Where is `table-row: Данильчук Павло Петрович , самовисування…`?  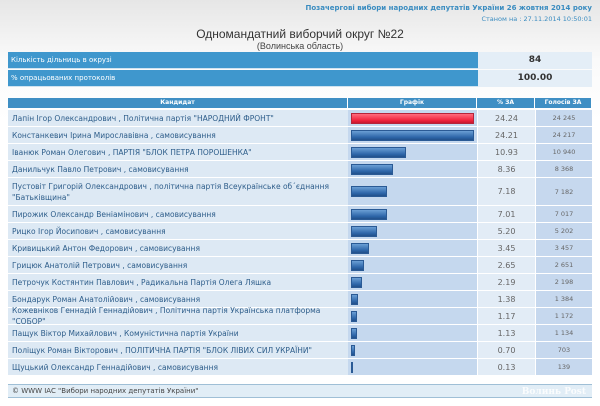
table-row: Данильчук Павло Петрович , самовисування… is located at coordinates (300, 169).